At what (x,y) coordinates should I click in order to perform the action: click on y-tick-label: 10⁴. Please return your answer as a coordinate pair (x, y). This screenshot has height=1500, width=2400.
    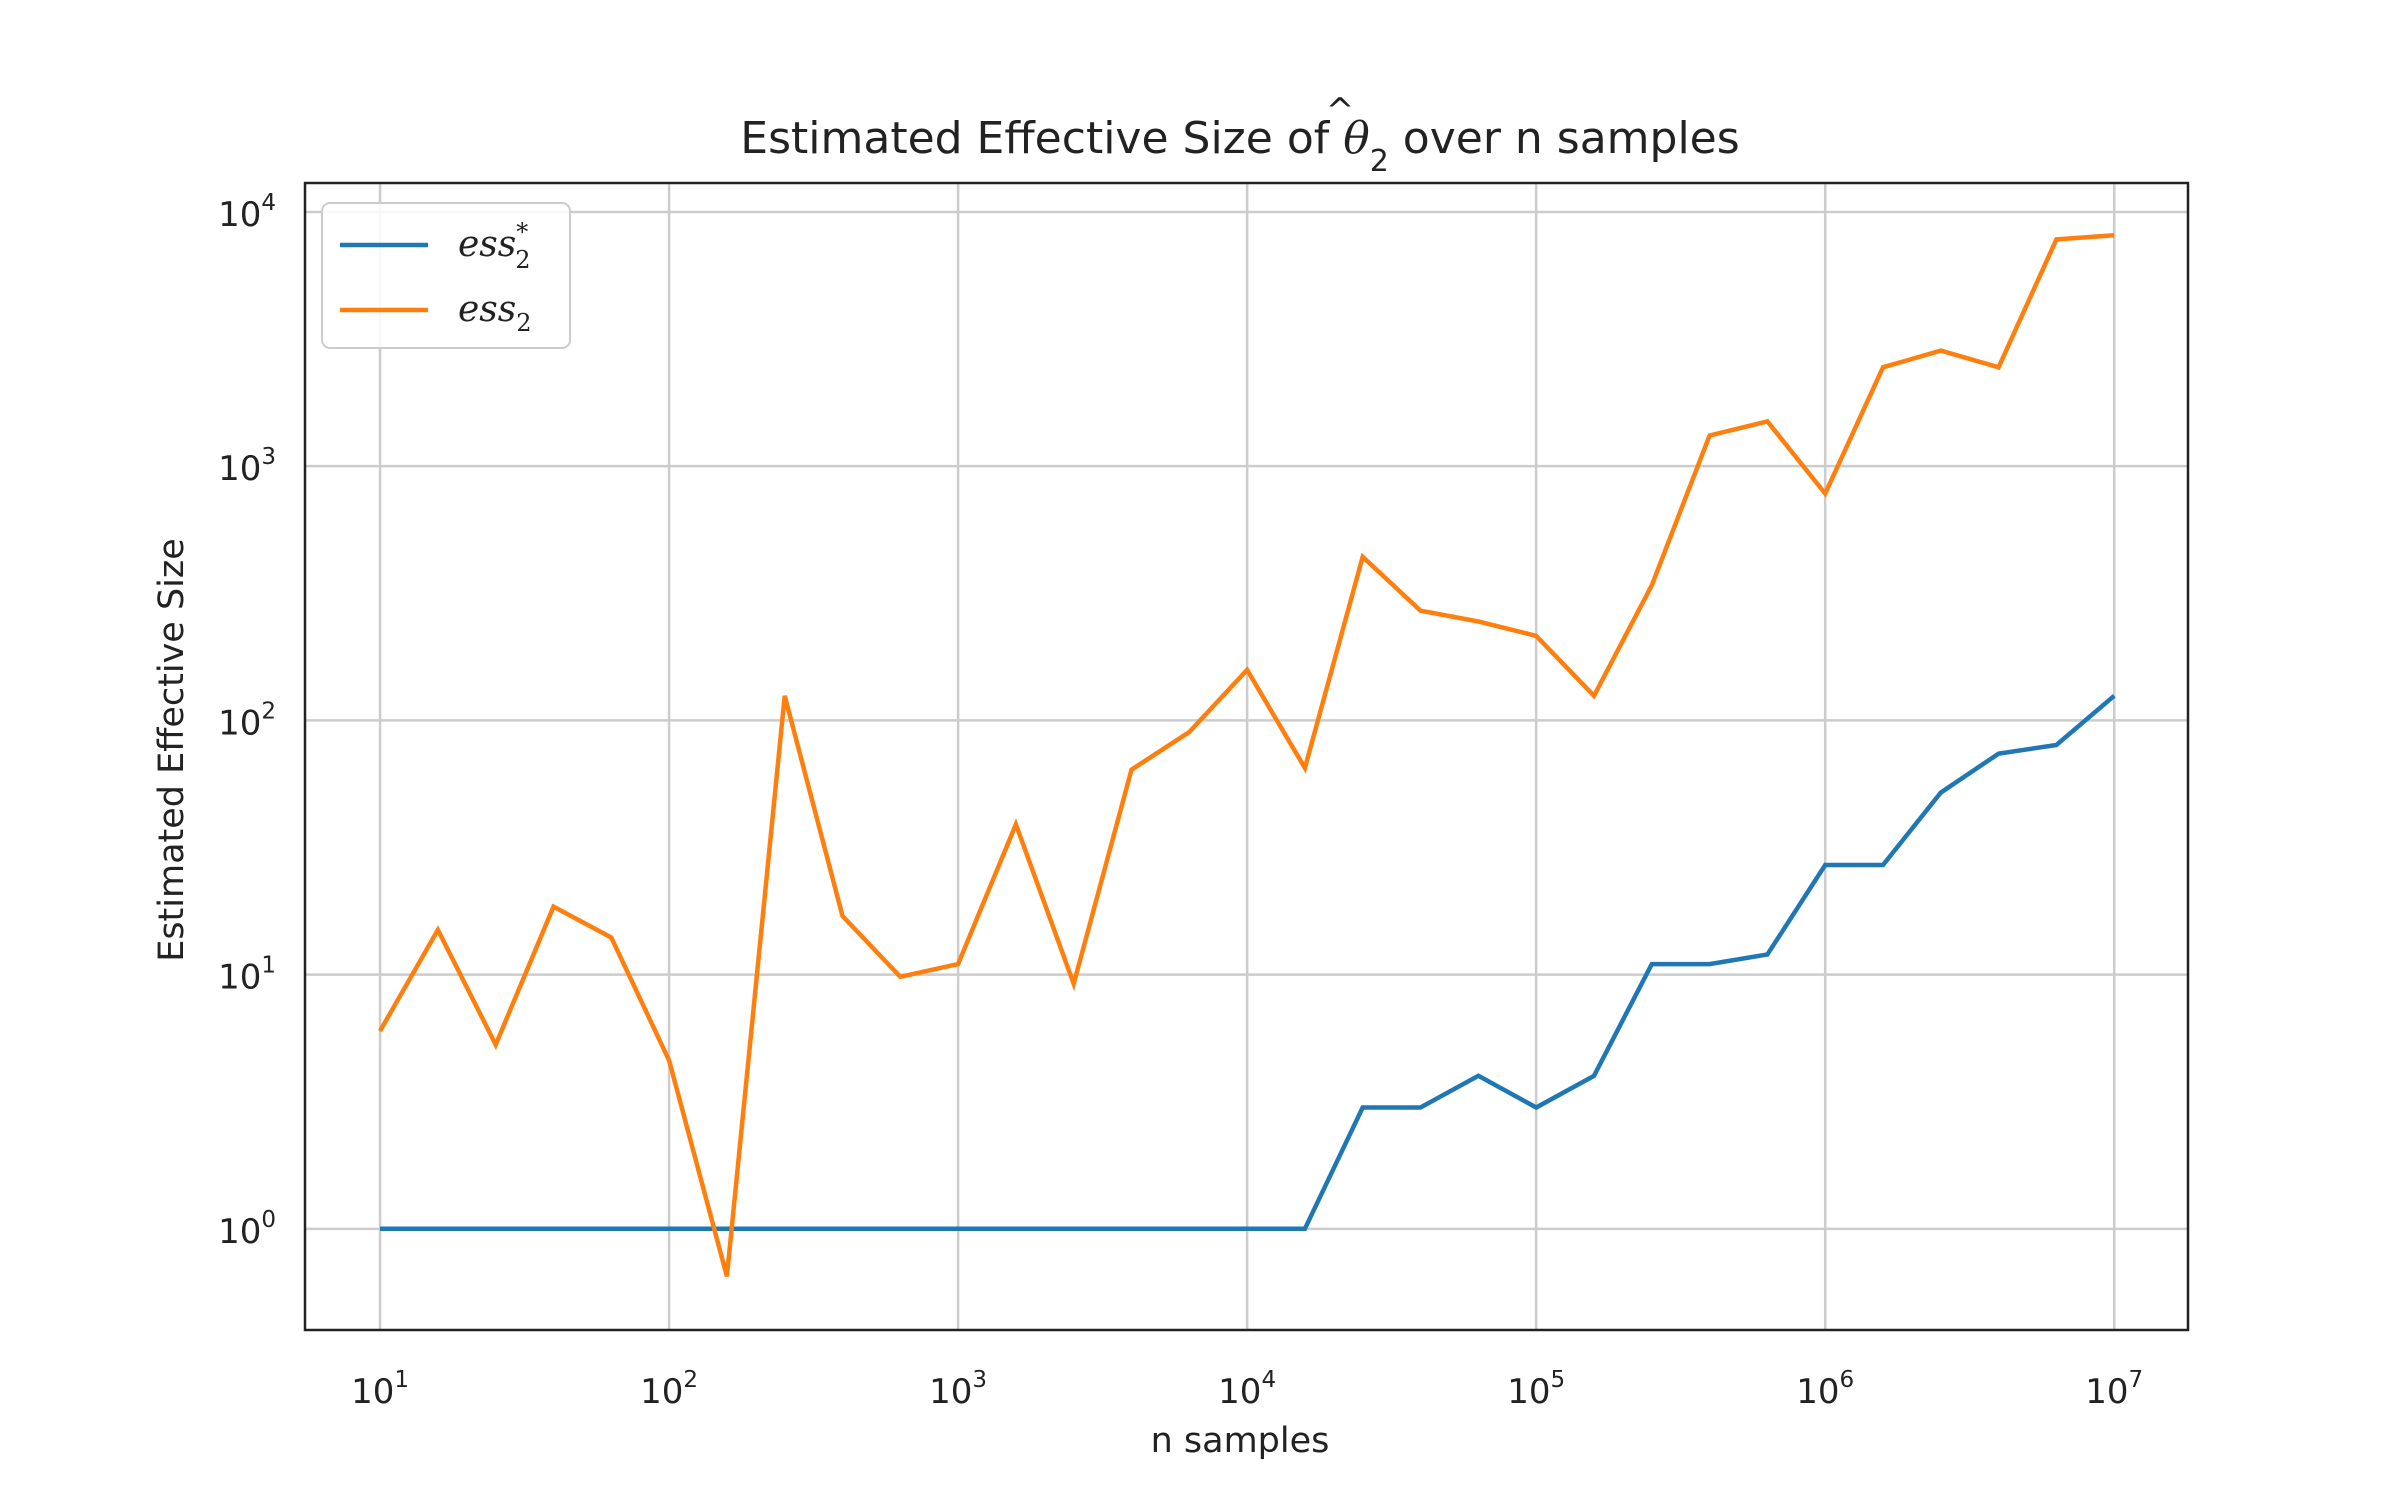
    Looking at the image, I should click on (247, 212).